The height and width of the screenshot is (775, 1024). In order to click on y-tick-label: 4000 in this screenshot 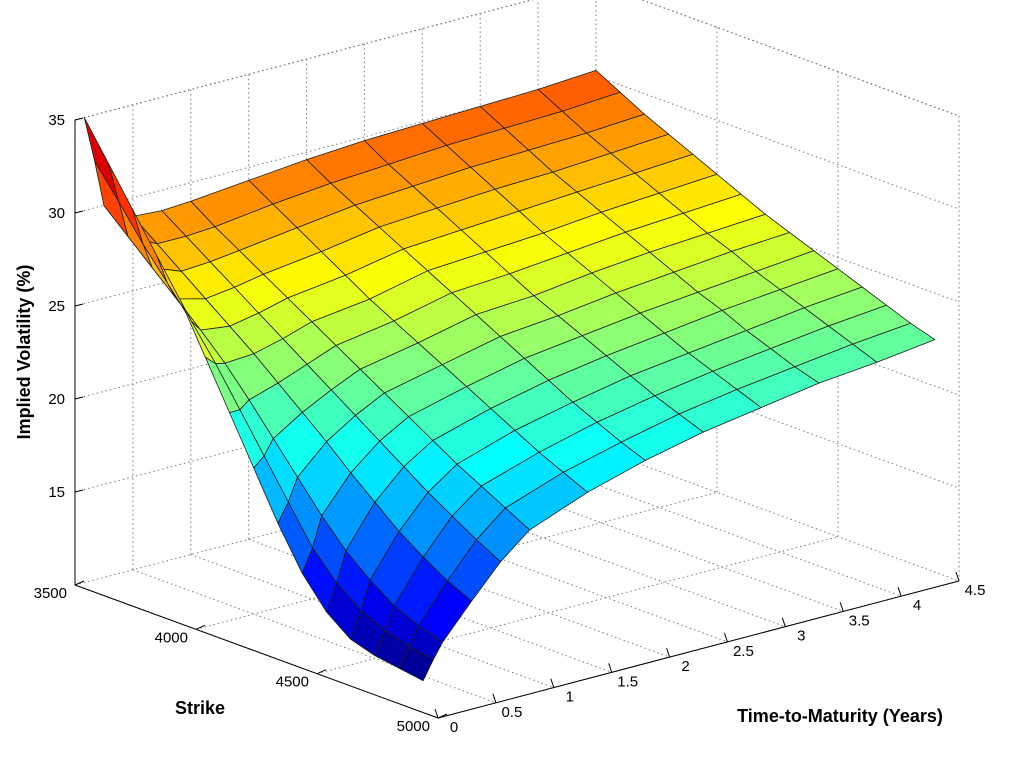, I will do `click(171, 637)`.